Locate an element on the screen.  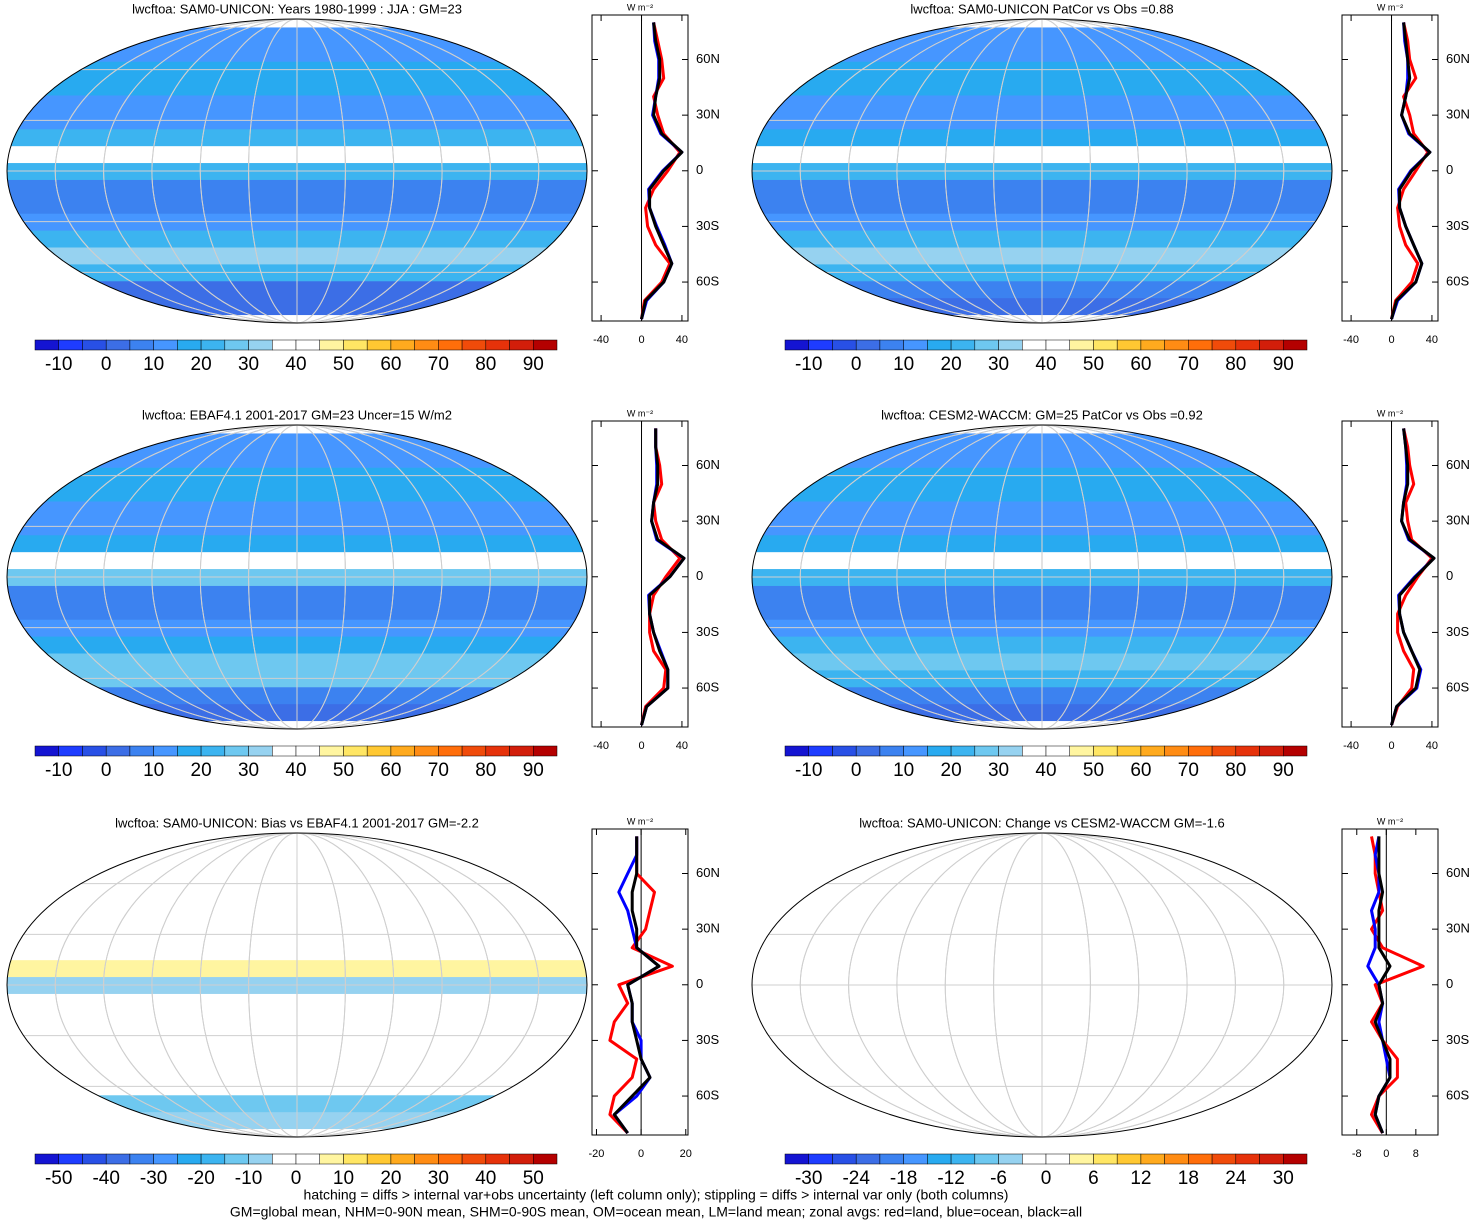
y-tick-label: 60N is located at coordinates (708, 58).